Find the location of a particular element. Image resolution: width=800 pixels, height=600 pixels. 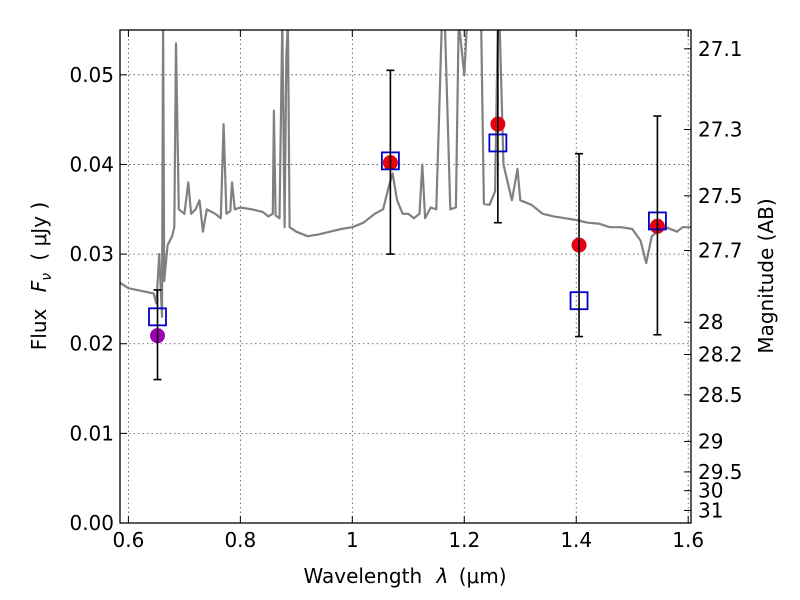

mag-tick-label: 27.1 is located at coordinates (720, 49).